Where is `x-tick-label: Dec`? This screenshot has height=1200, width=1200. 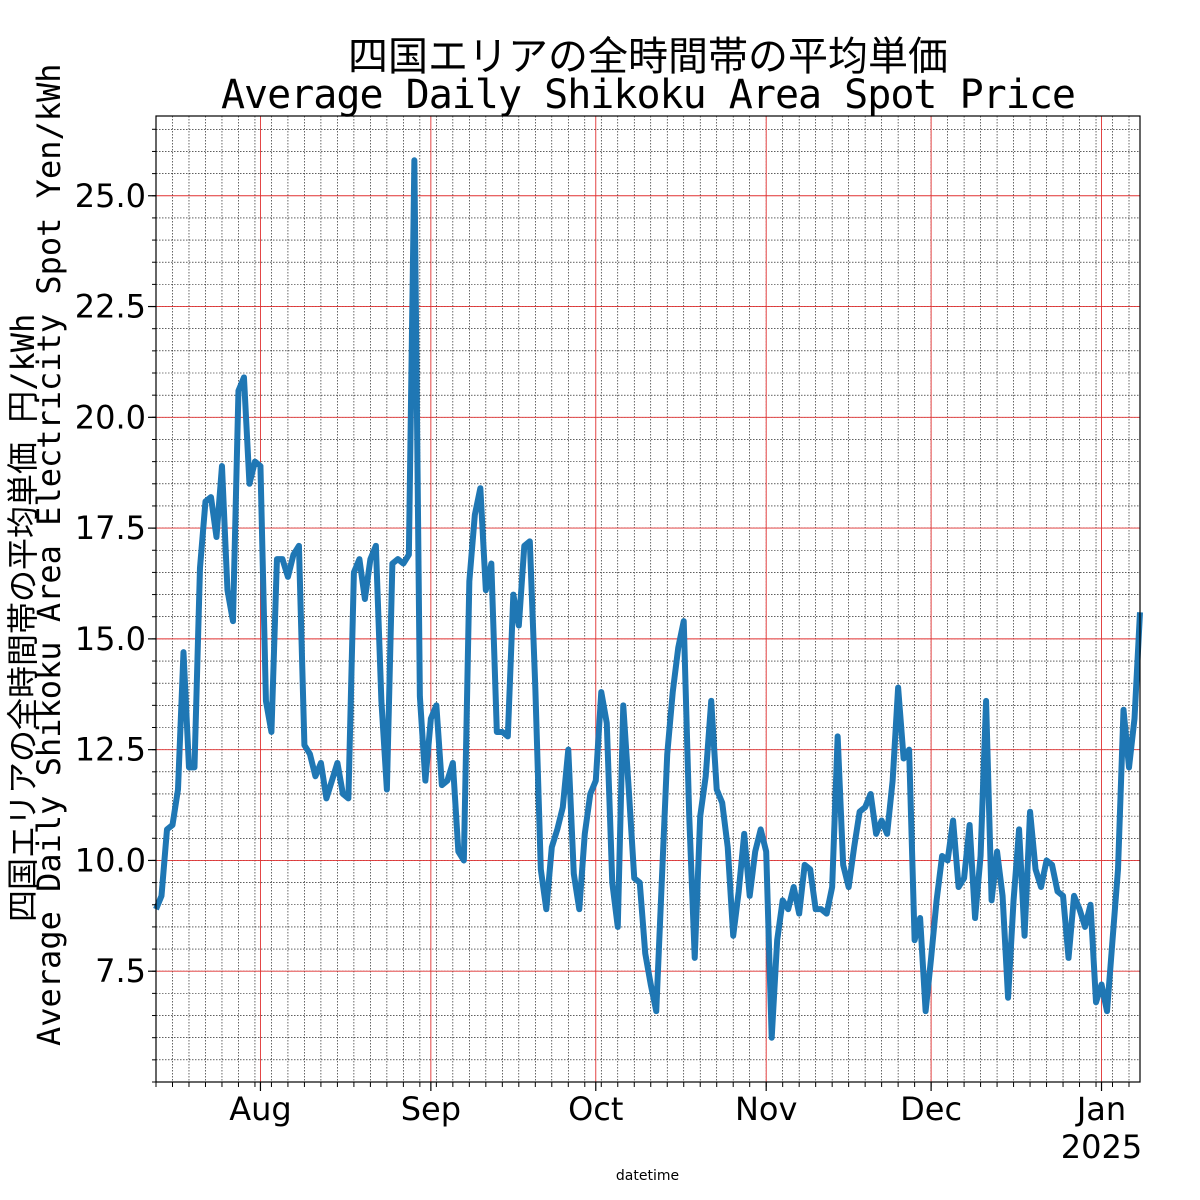 x-tick-label: Dec is located at coordinates (931, 1109).